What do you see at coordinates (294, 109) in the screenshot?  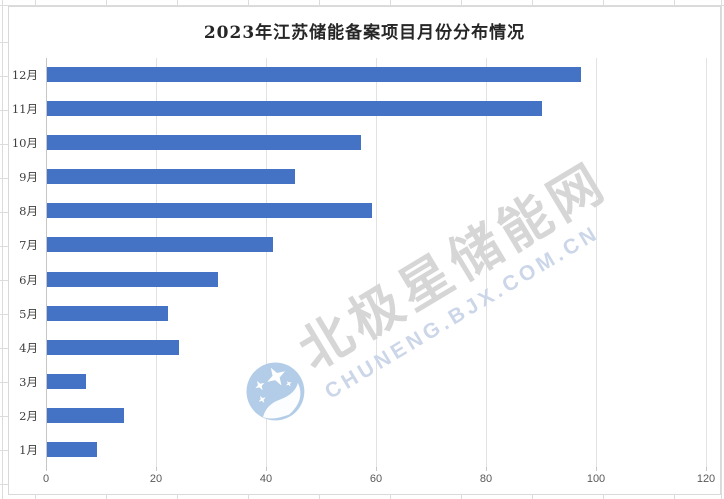 I see `bar-11月` at bounding box center [294, 109].